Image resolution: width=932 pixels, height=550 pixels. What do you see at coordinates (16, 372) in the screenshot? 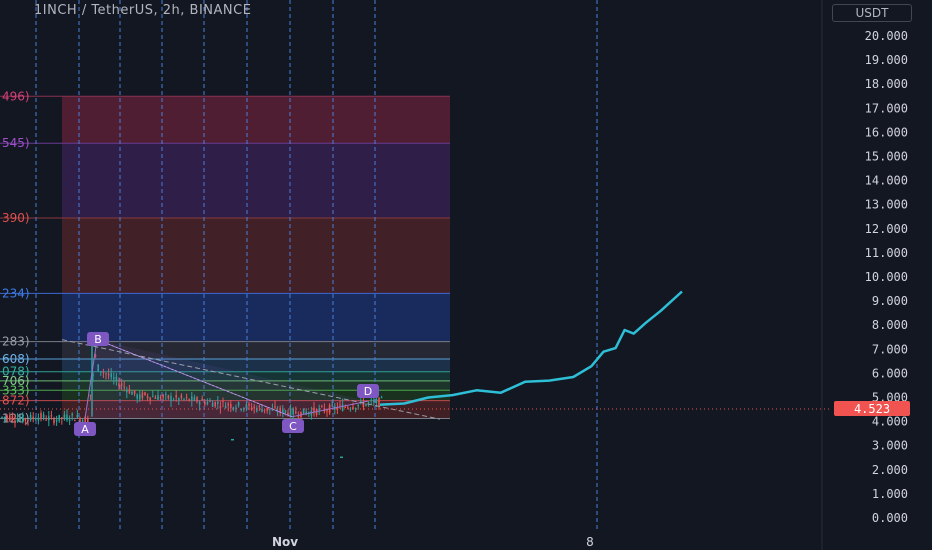
I see `level-label-6: 078)` at bounding box center [16, 372].